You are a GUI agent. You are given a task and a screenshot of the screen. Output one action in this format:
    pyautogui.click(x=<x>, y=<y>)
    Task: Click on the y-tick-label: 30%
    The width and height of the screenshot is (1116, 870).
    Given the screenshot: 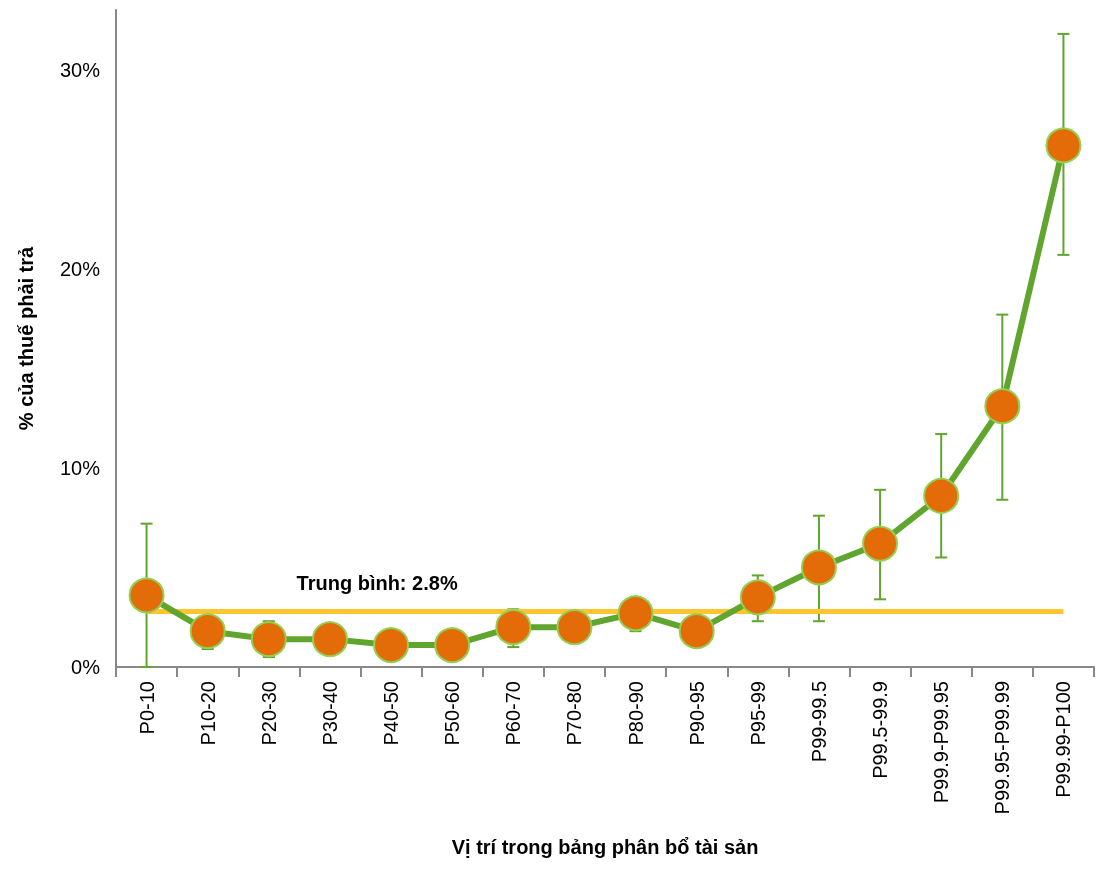 What is the action you would take?
    pyautogui.click(x=80, y=69)
    